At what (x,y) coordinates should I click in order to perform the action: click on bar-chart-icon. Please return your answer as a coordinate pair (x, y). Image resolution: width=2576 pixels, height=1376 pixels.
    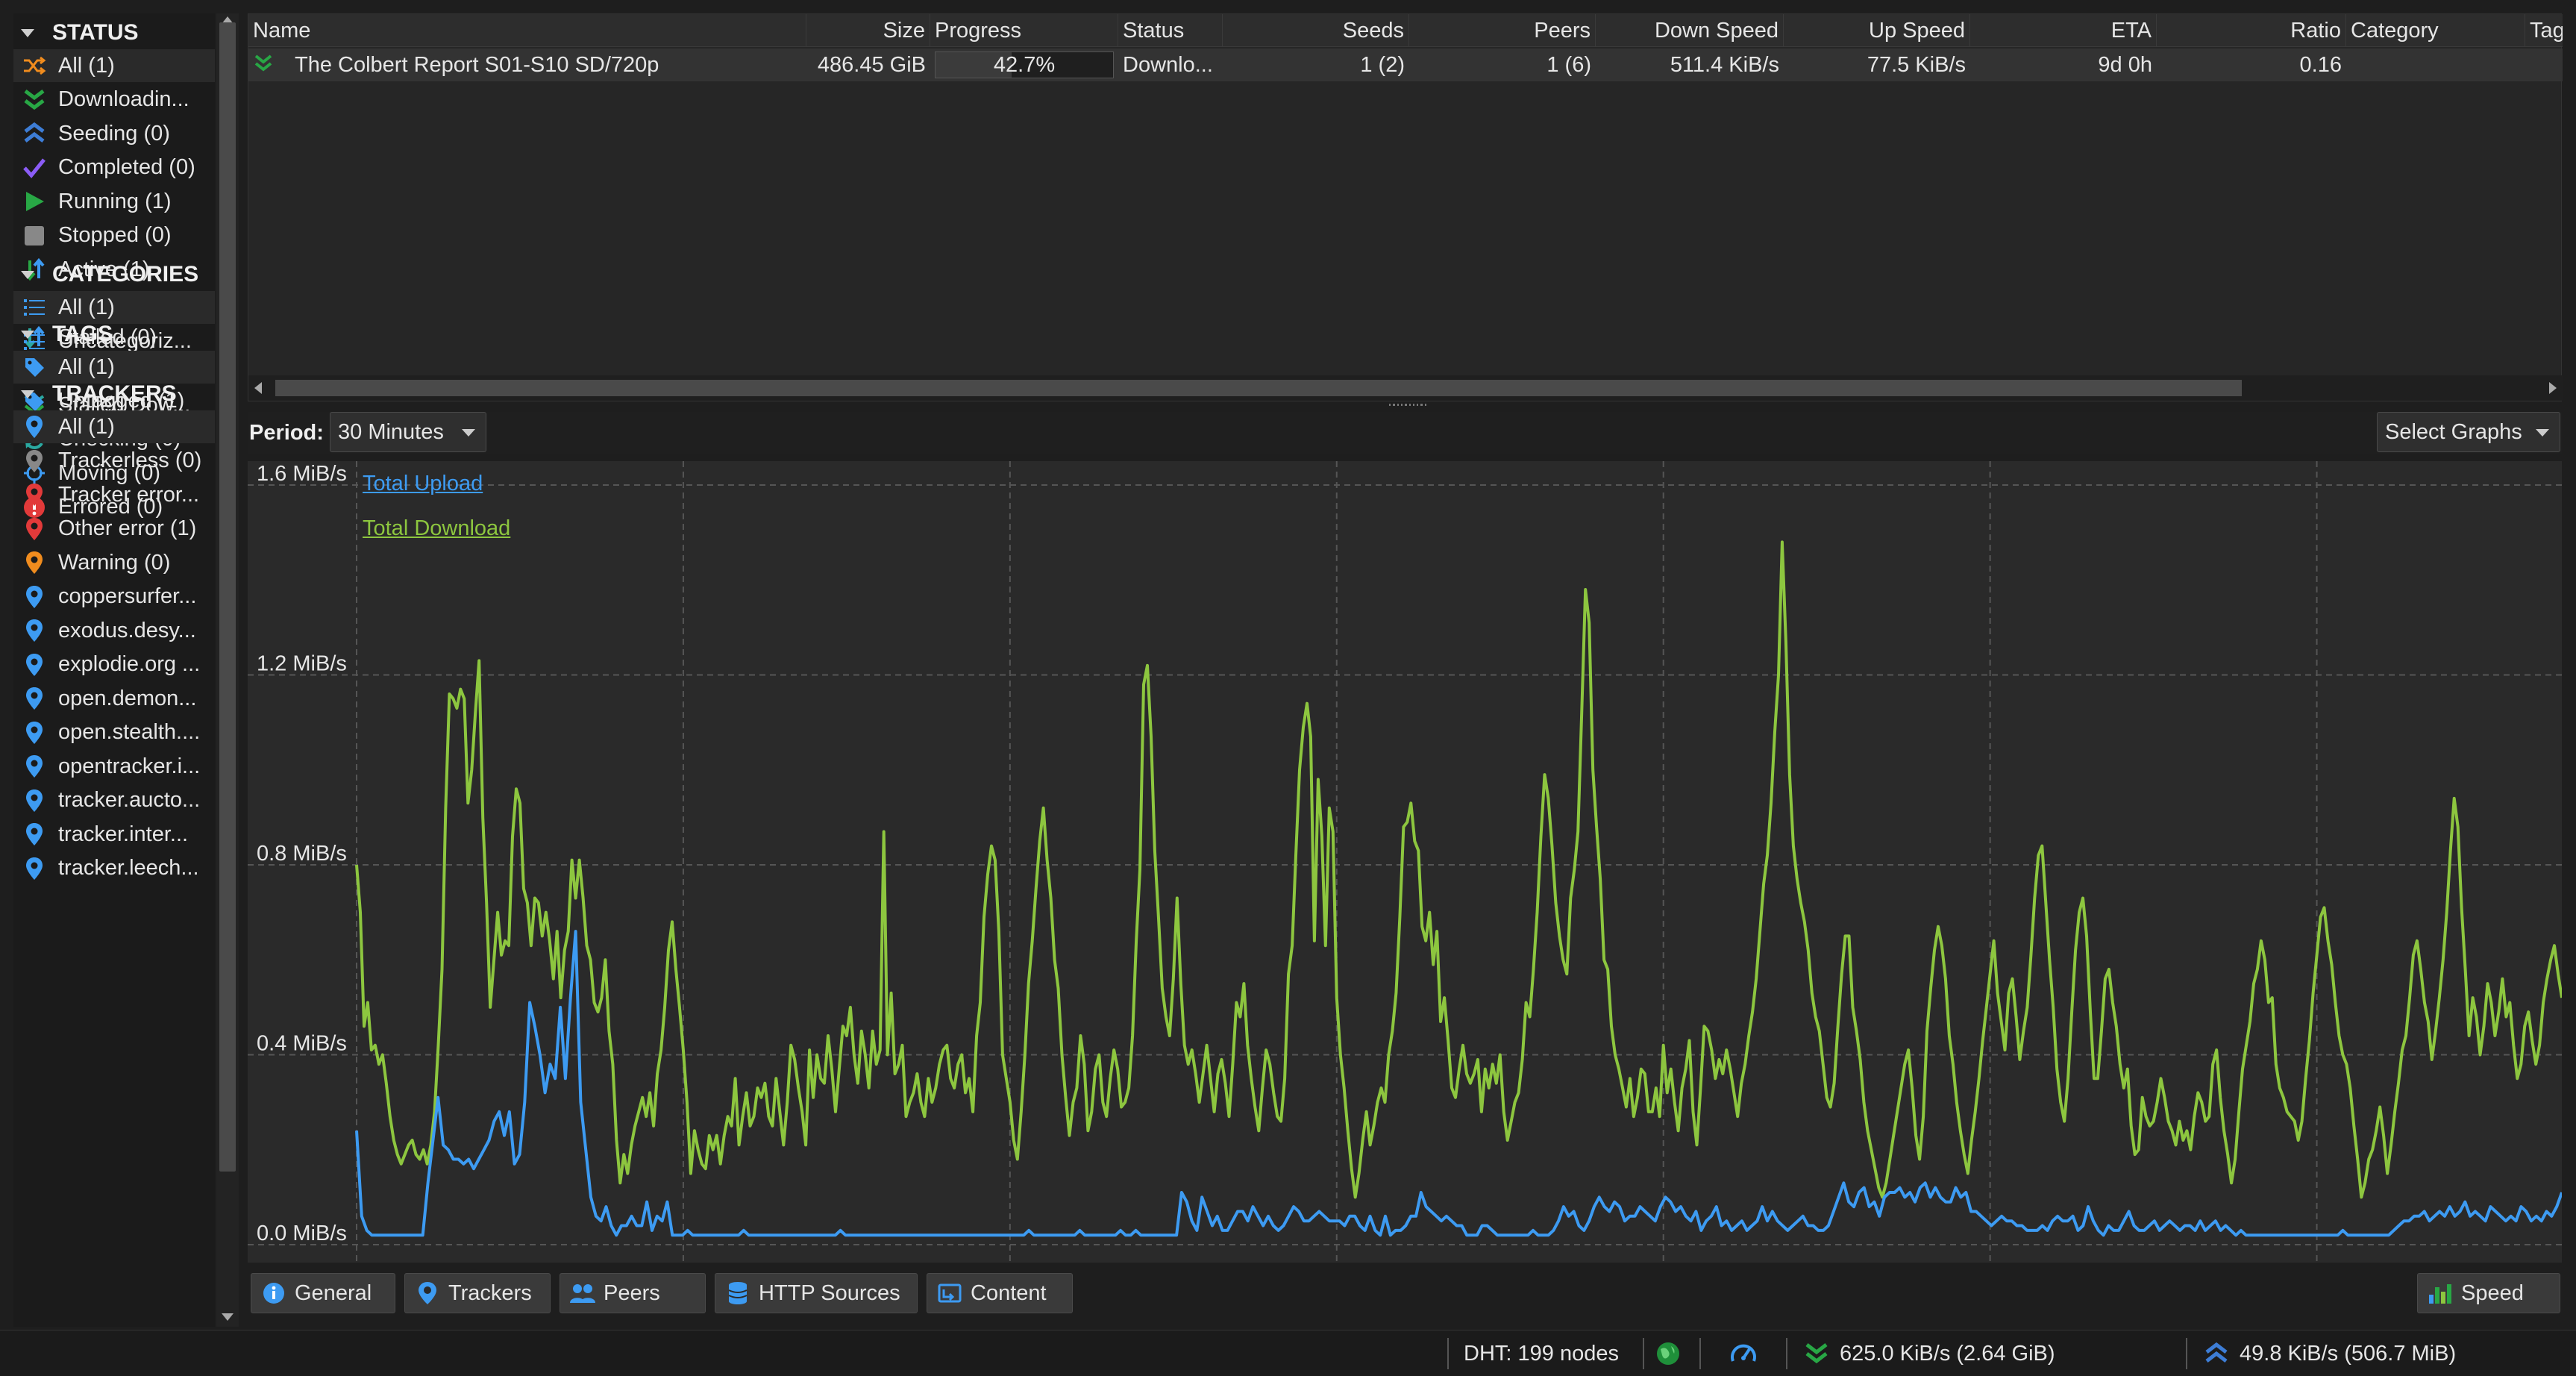
    Looking at the image, I should click on (2440, 1293).